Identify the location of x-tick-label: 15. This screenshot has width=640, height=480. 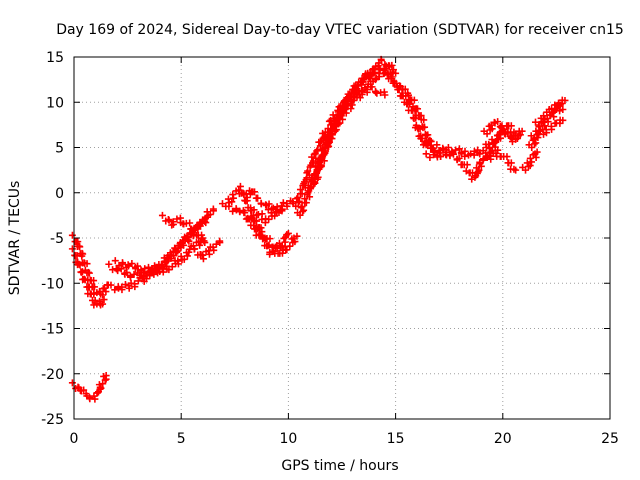
(396, 439).